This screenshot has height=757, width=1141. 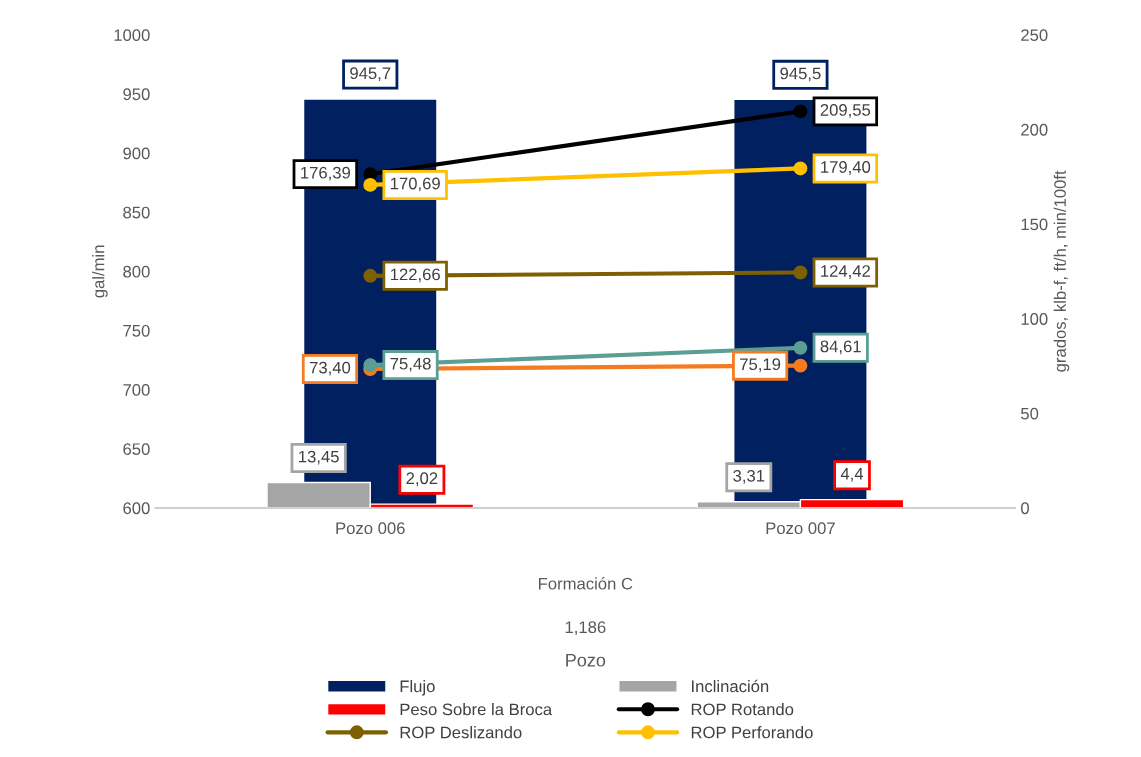 What do you see at coordinates (845, 111) in the screenshot?
I see `data-label: 209,55` at bounding box center [845, 111].